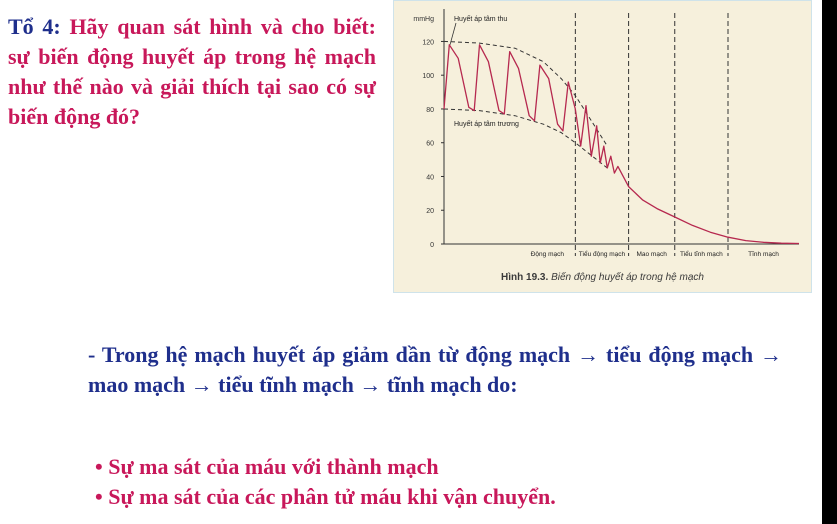 The width and height of the screenshot is (837, 524). What do you see at coordinates (829, 262) in the screenshot?
I see `right-edge-strip` at bounding box center [829, 262].